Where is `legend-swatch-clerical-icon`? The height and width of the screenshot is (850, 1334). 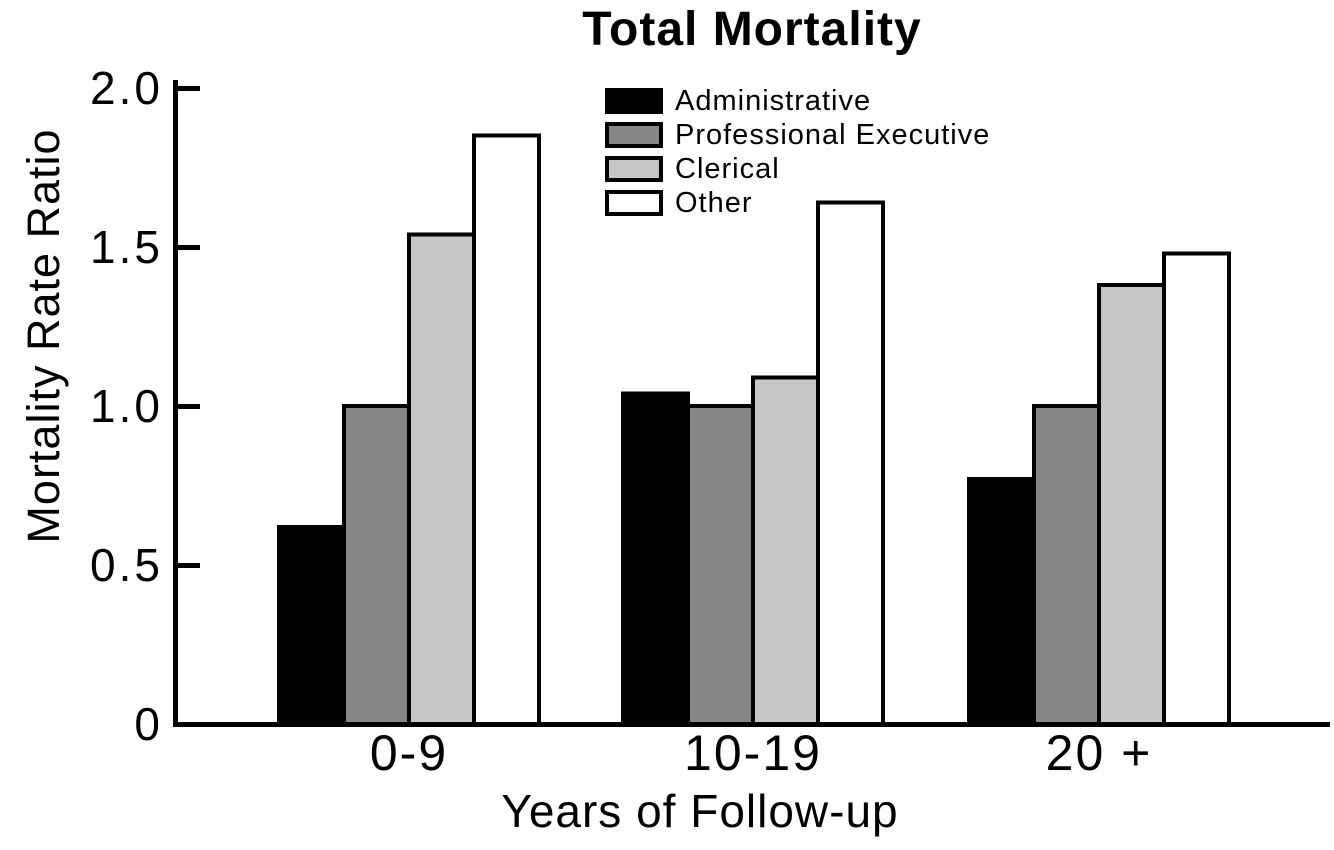
legend-swatch-clerical-icon is located at coordinates (634, 169).